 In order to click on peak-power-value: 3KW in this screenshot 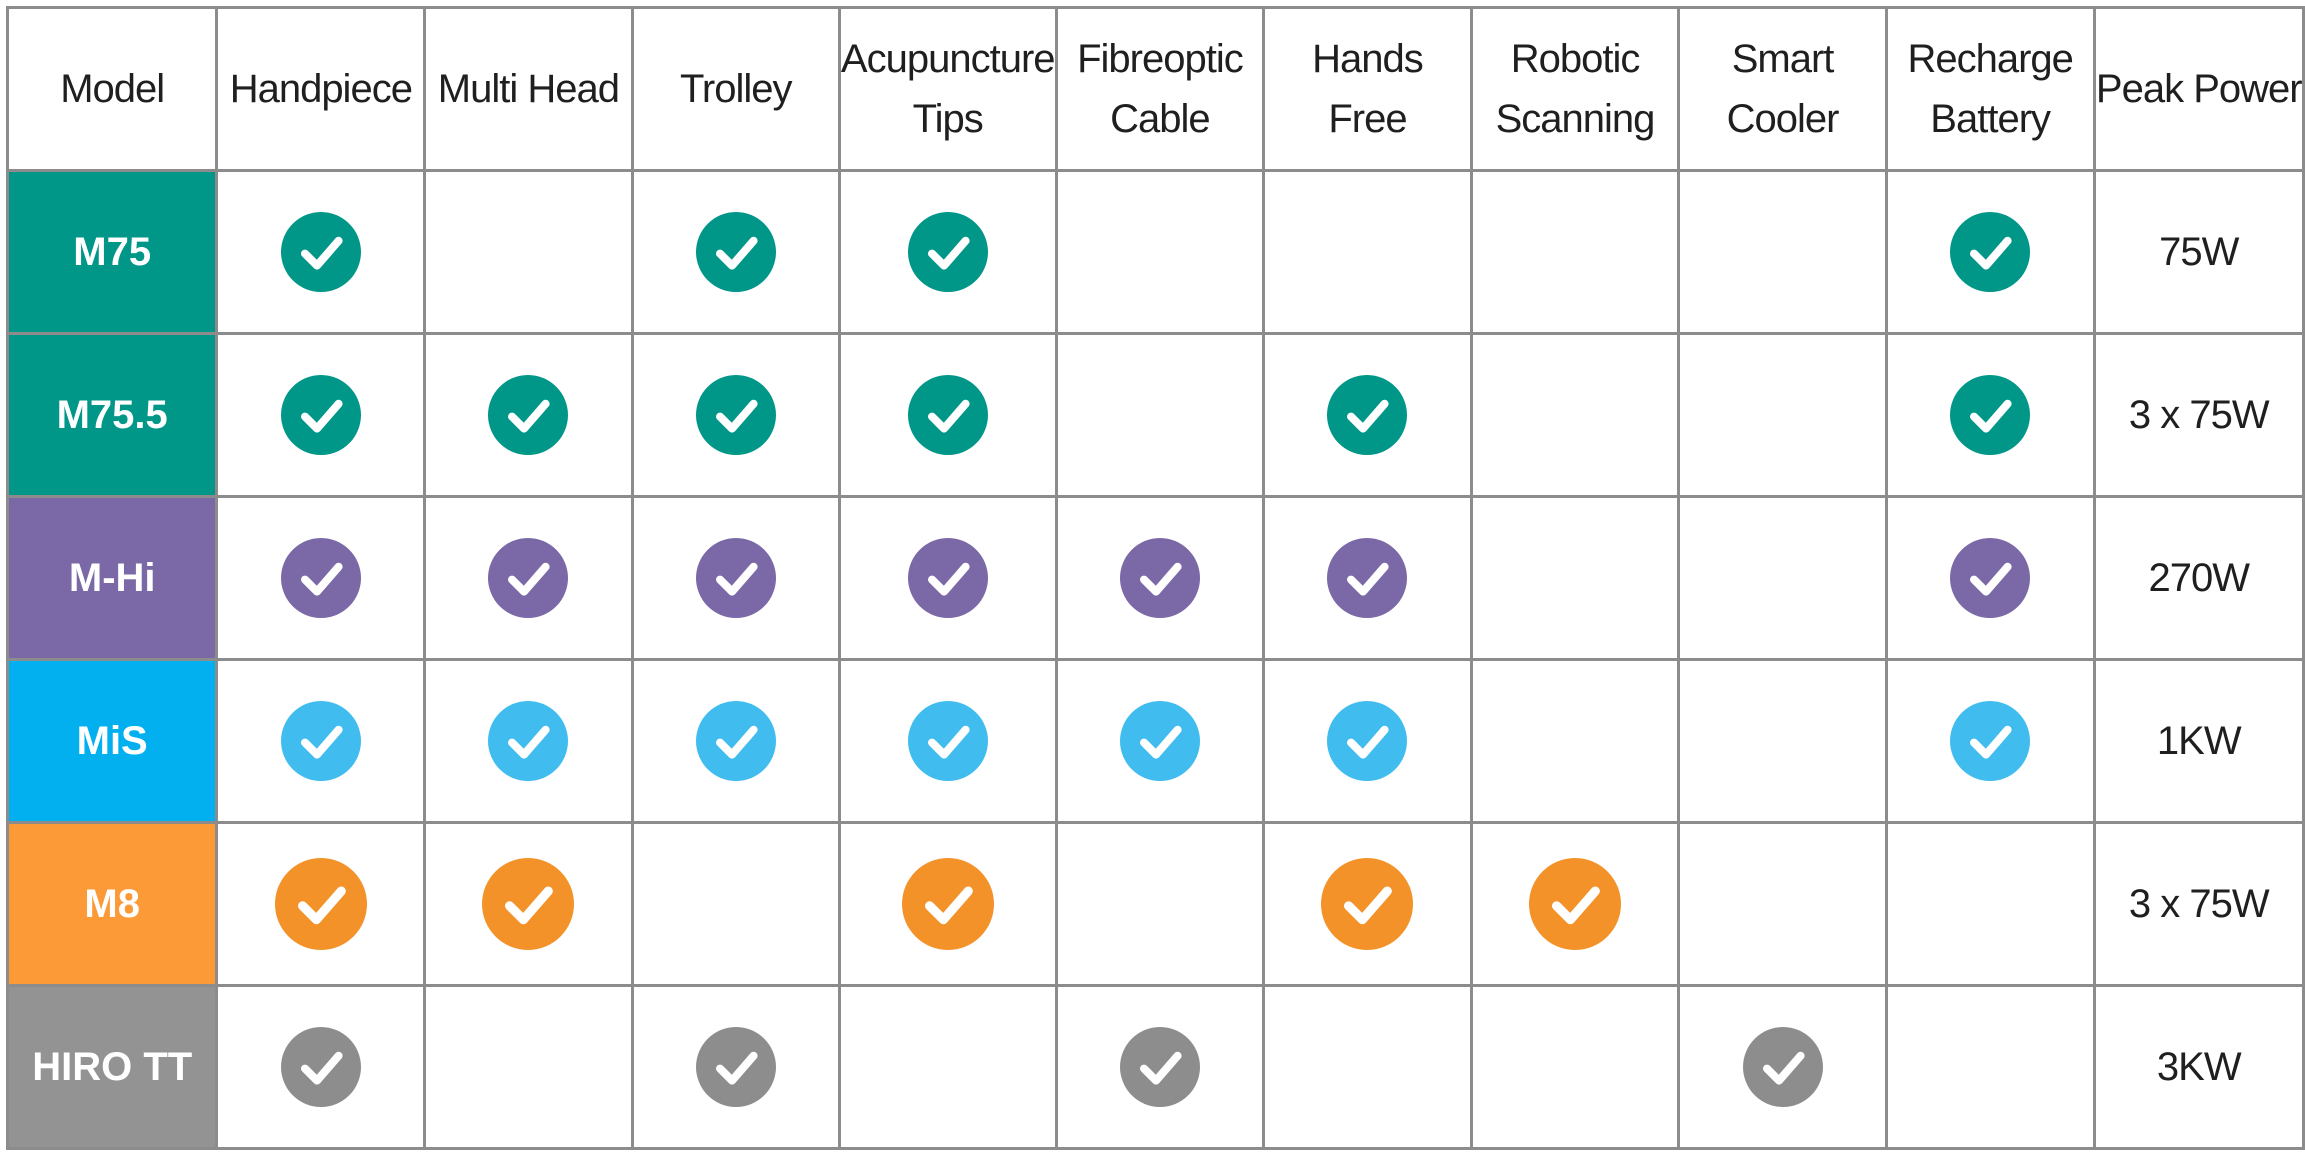, I will do `click(2199, 1066)`.